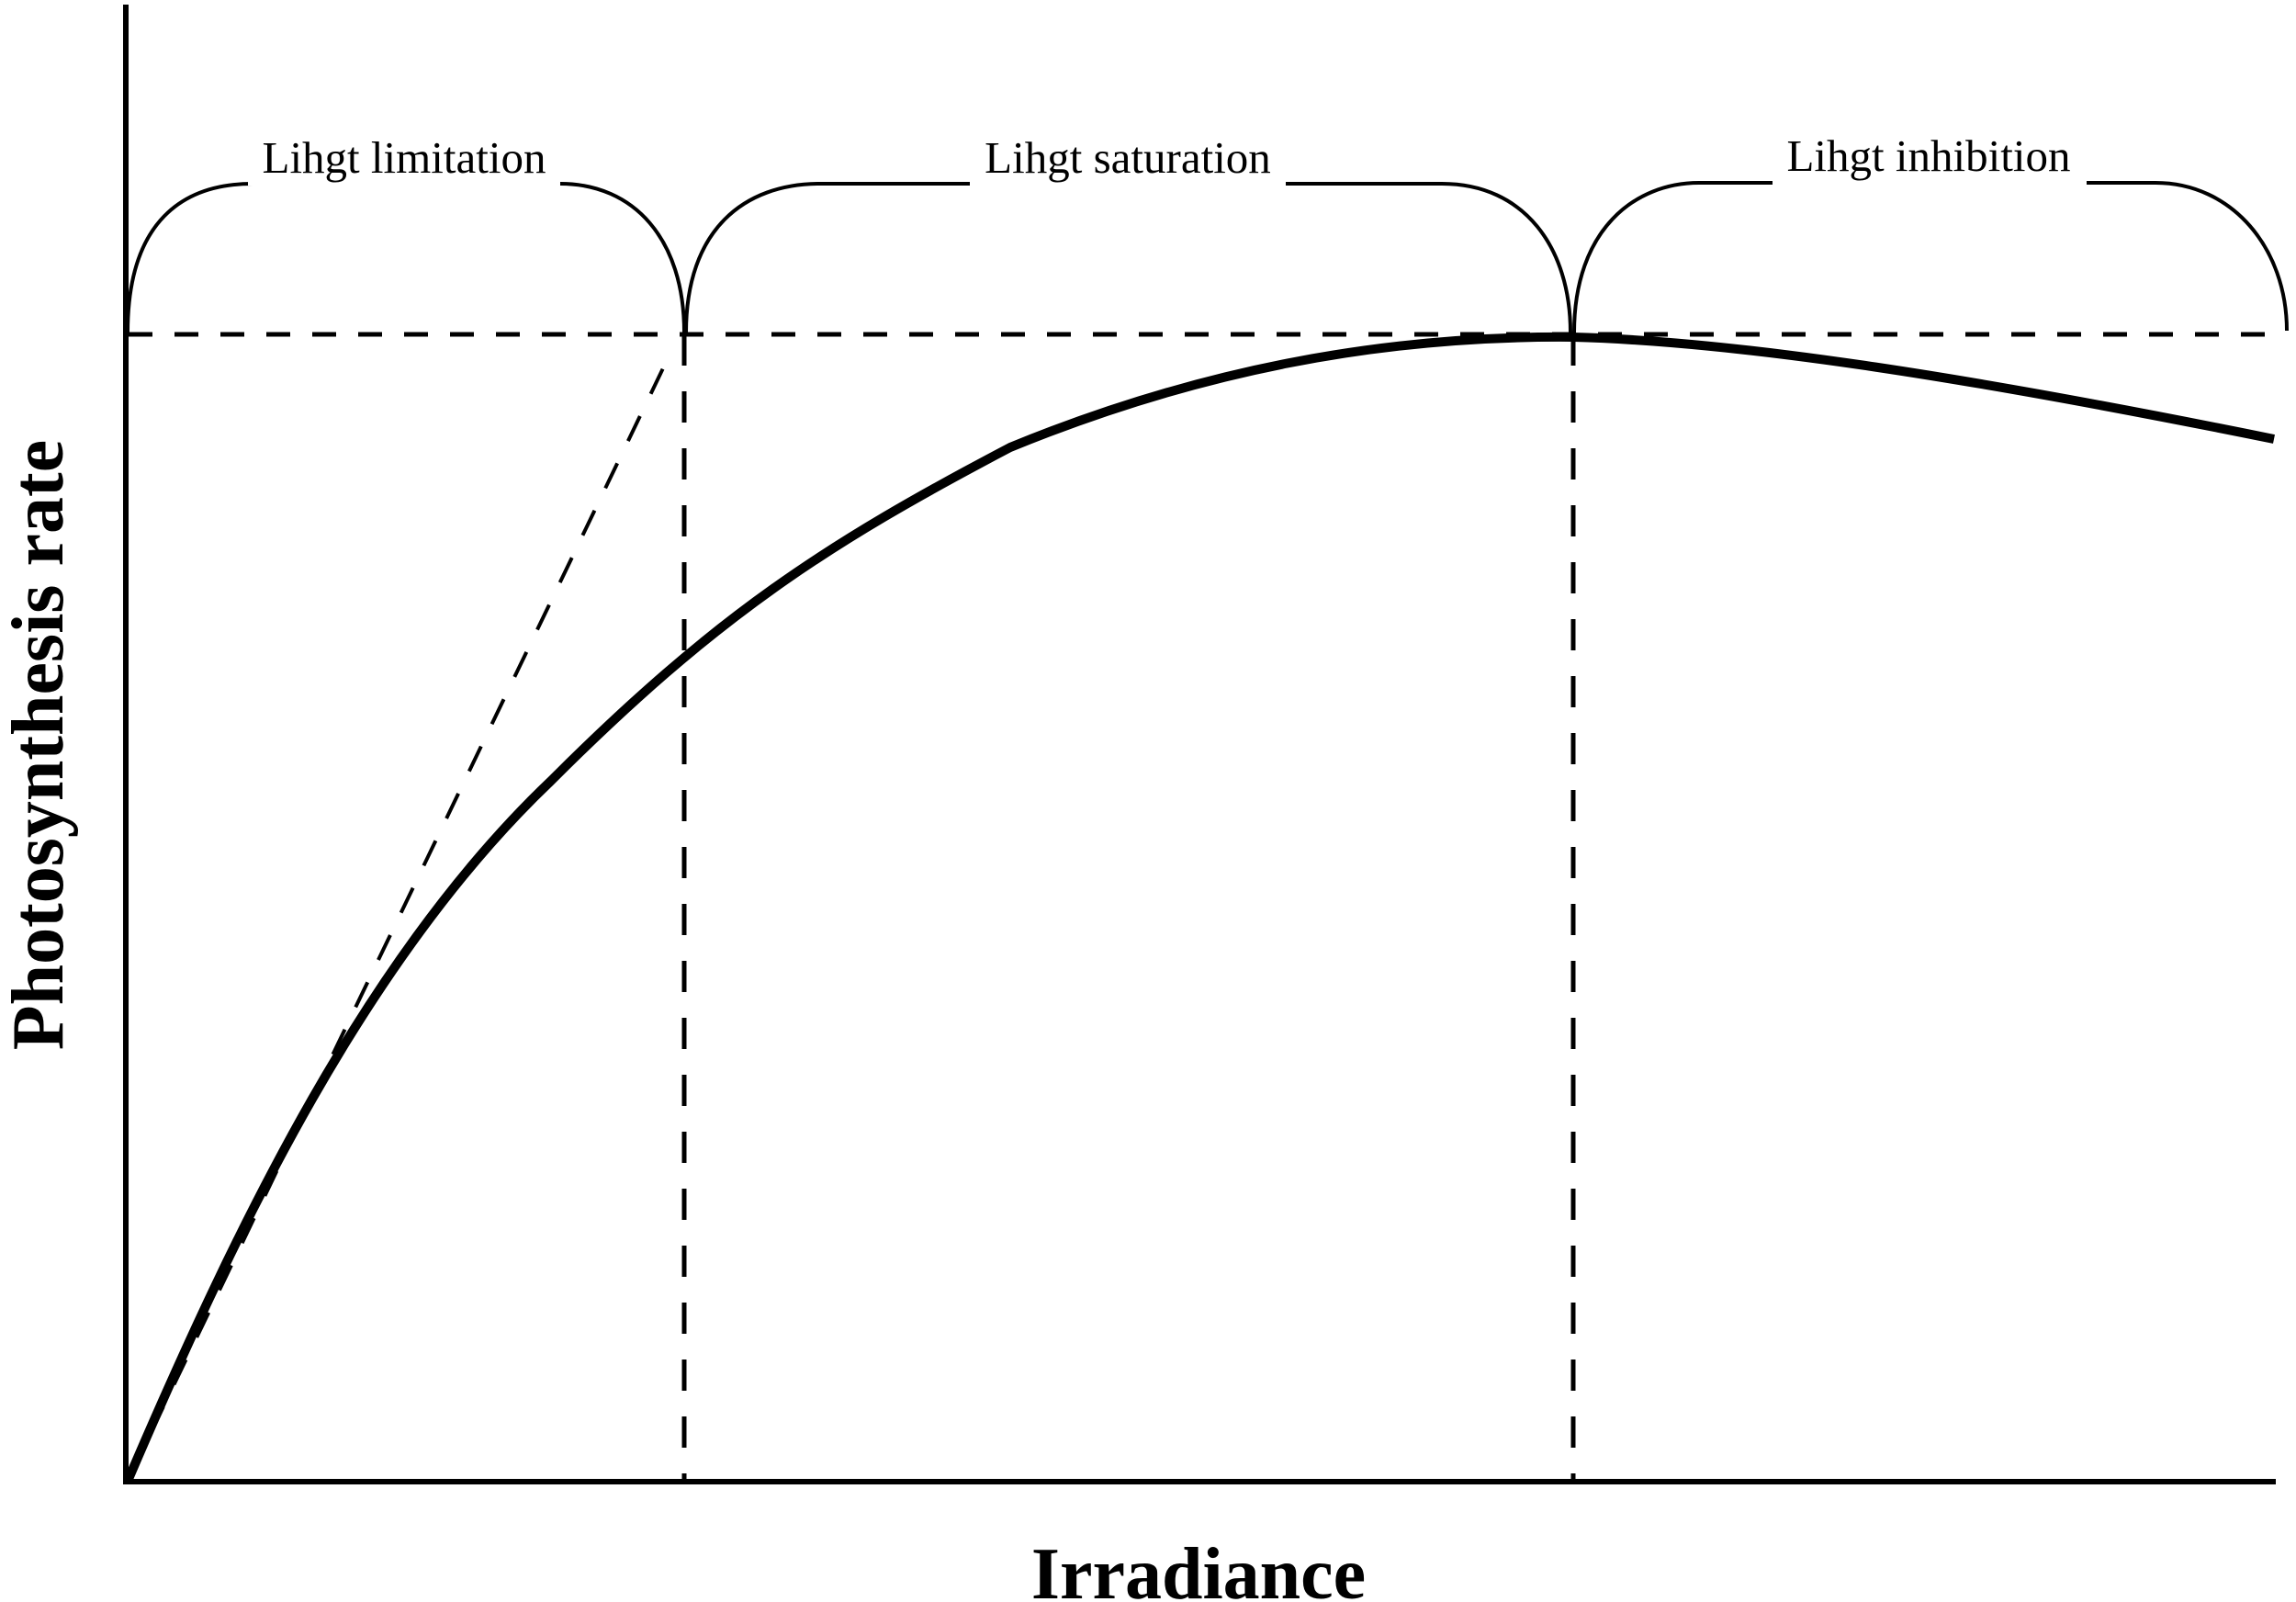 The height and width of the screenshot is (1602, 2296). I want to click on bracket-saturation, so click(1128, 257).